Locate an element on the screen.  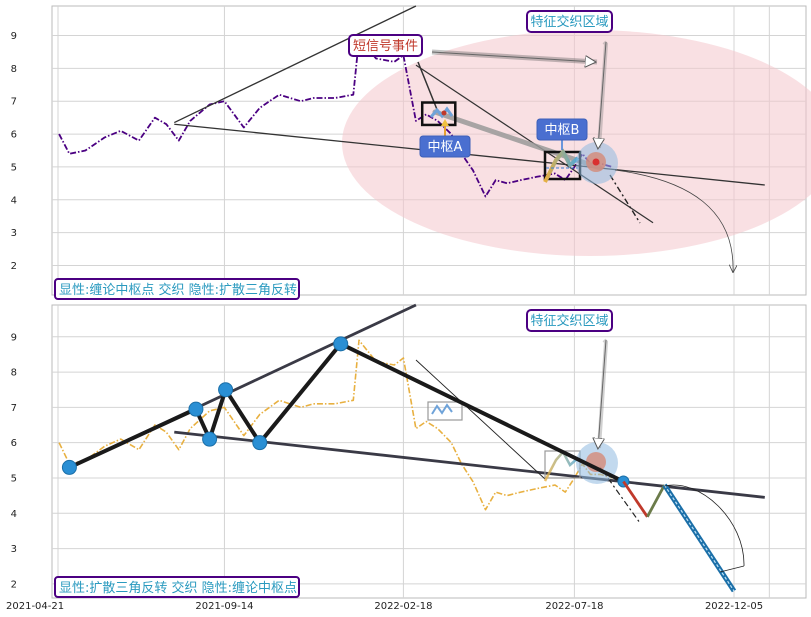
xtick-label: 2022-12-05 is located at coordinates (734, 606).